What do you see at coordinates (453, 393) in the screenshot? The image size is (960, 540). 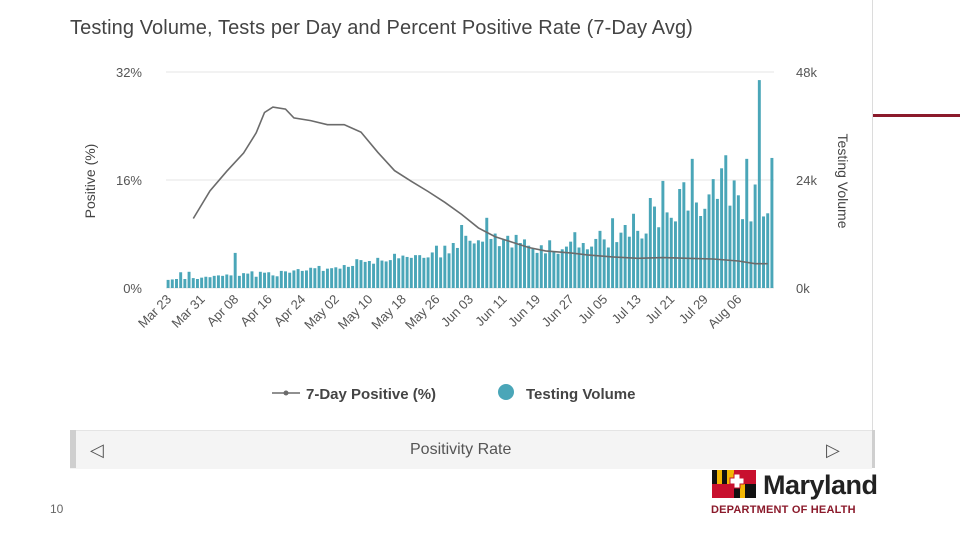 I see `legend: 7-Day Positive (%) Testing Volume` at bounding box center [453, 393].